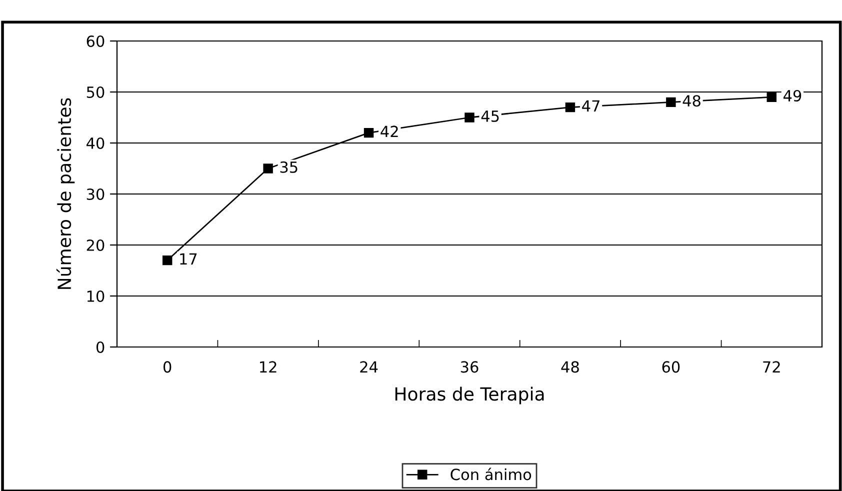 The image size is (842, 491). What do you see at coordinates (389, 132) in the screenshot?
I see `data-label: 42` at bounding box center [389, 132].